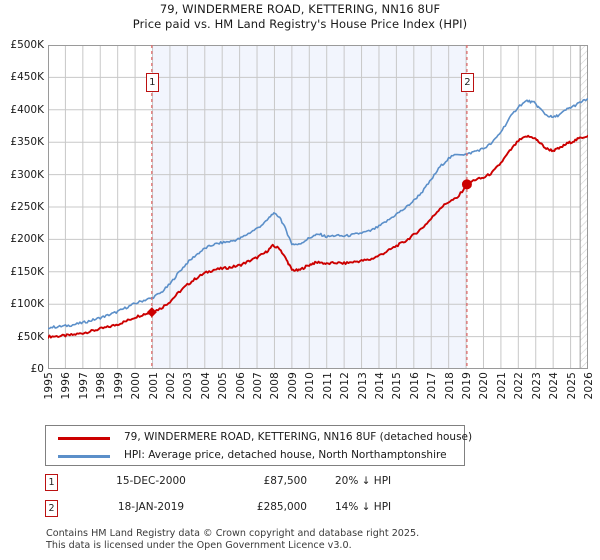 This screenshot has width=600, height=560. I want to click on x-tick-label: 2017, so click(432, 386).